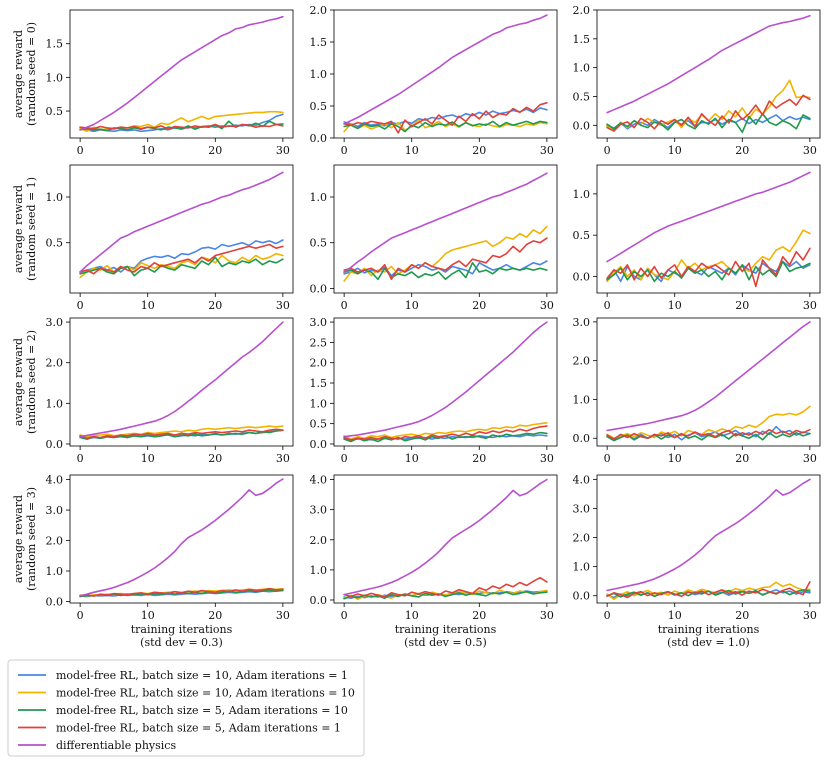 The image size is (830, 763). I want to click on x-axis-subtitle: (std dev = 0.5), so click(445, 642).